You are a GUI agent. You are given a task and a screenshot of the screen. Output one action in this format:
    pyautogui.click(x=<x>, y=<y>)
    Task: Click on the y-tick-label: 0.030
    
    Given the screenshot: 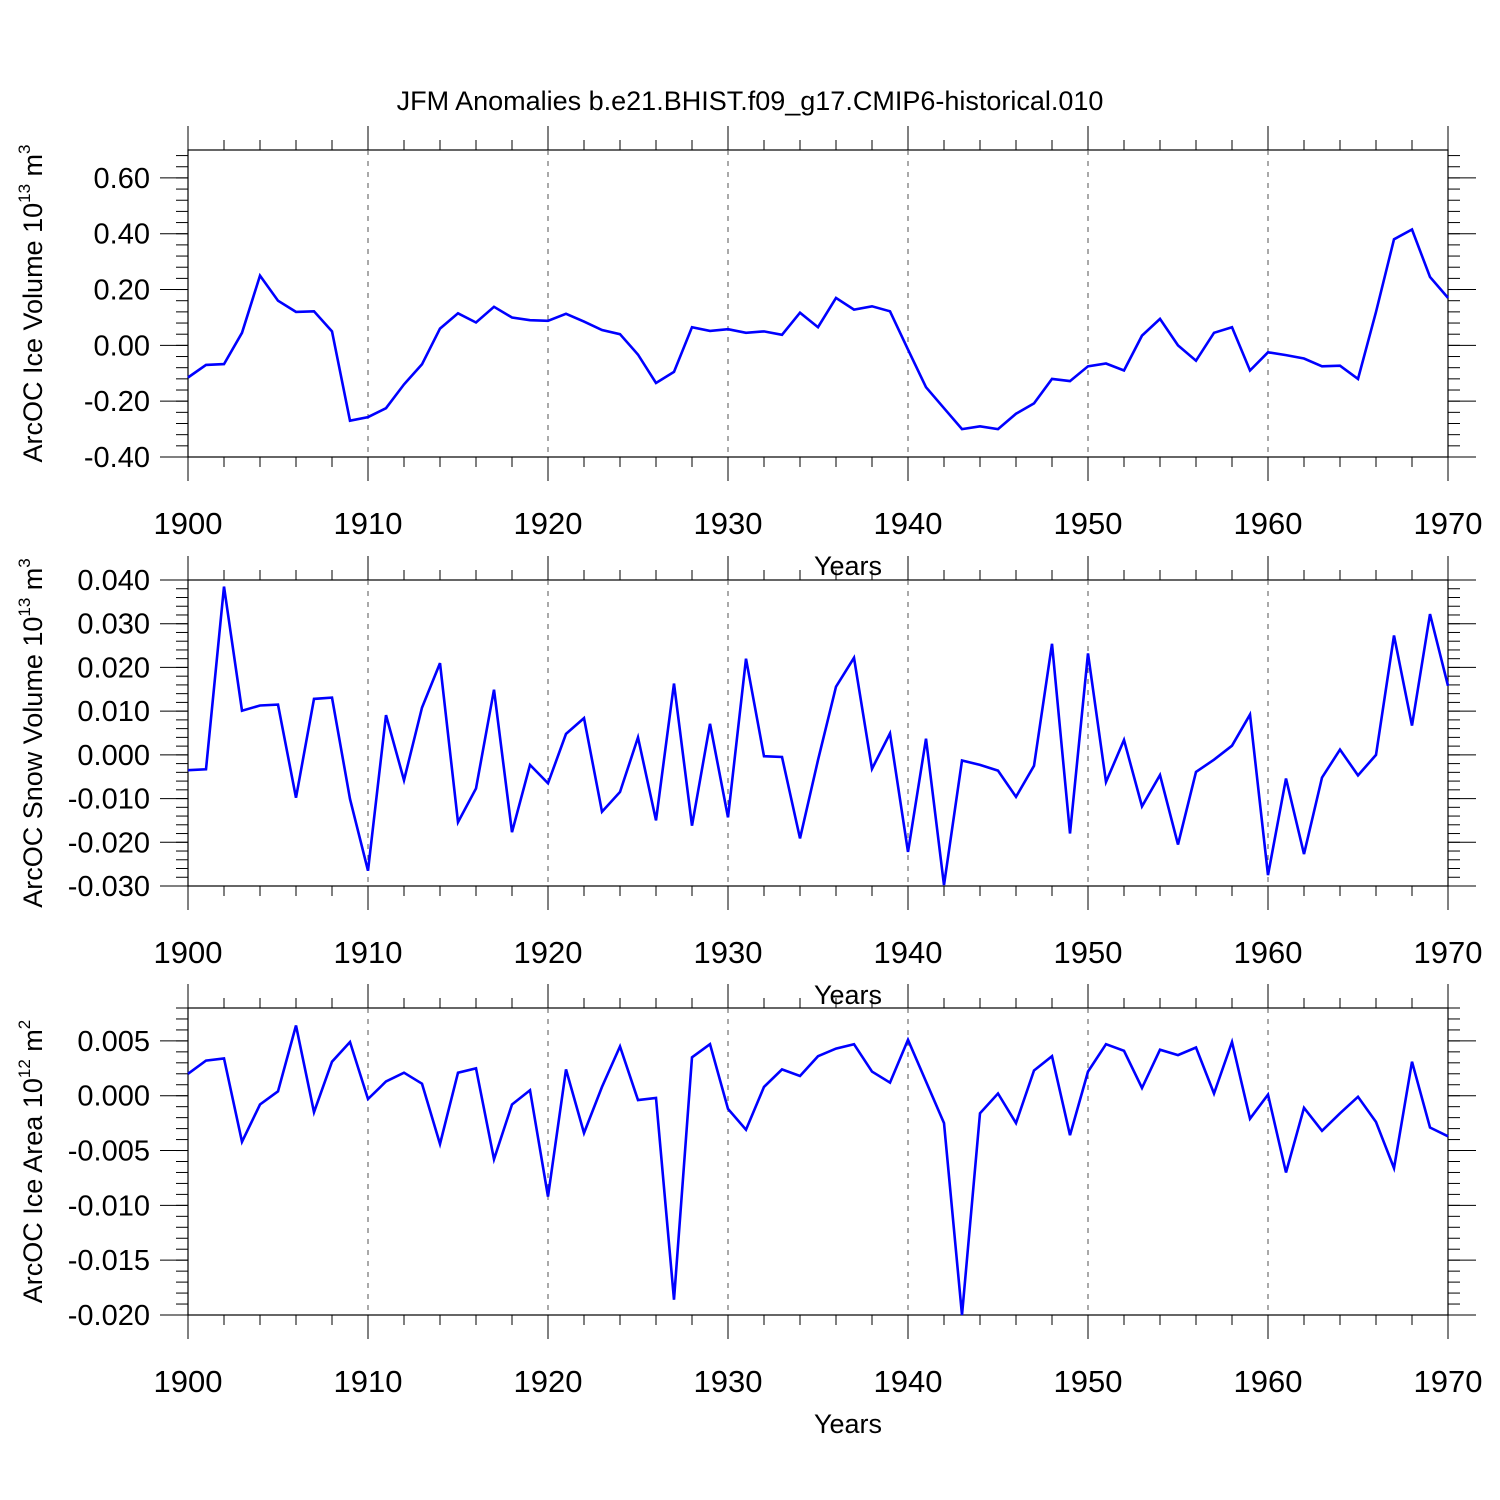 What is the action you would take?
    pyautogui.click(x=113, y=625)
    